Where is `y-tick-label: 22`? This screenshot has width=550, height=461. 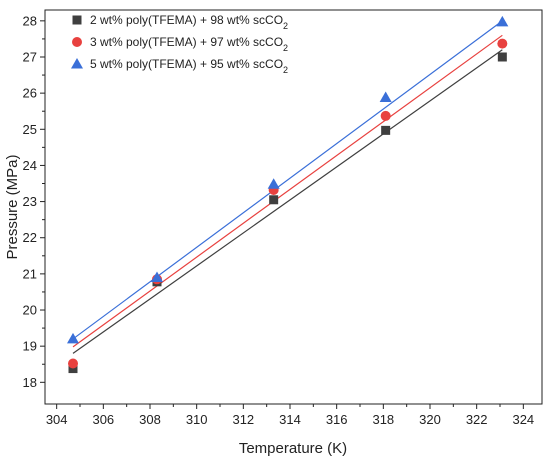 y-tick-label: 22 is located at coordinates (30, 237).